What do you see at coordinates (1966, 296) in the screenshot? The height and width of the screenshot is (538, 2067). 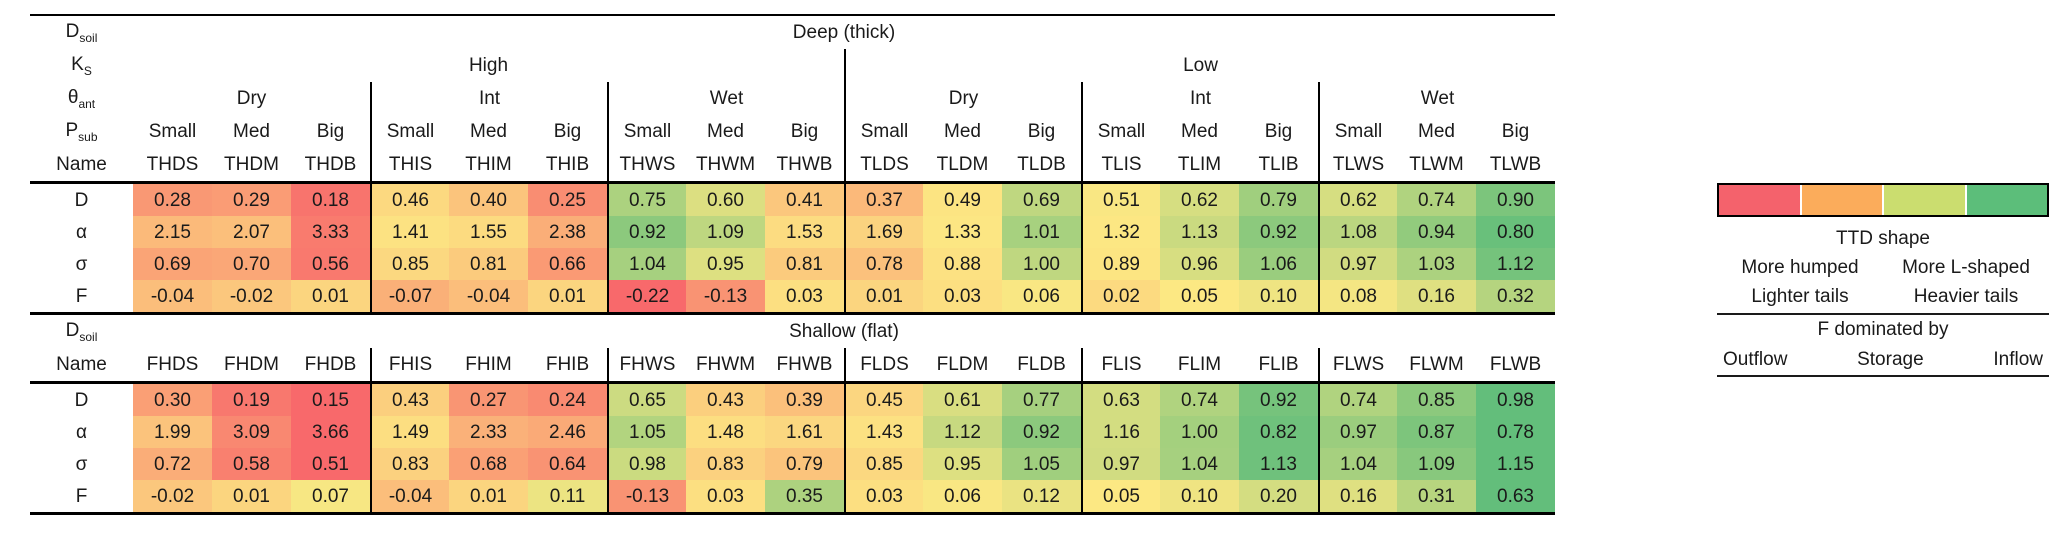 I see `legend-tails-right: Heavier tails` at bounding box center [1966, 296].